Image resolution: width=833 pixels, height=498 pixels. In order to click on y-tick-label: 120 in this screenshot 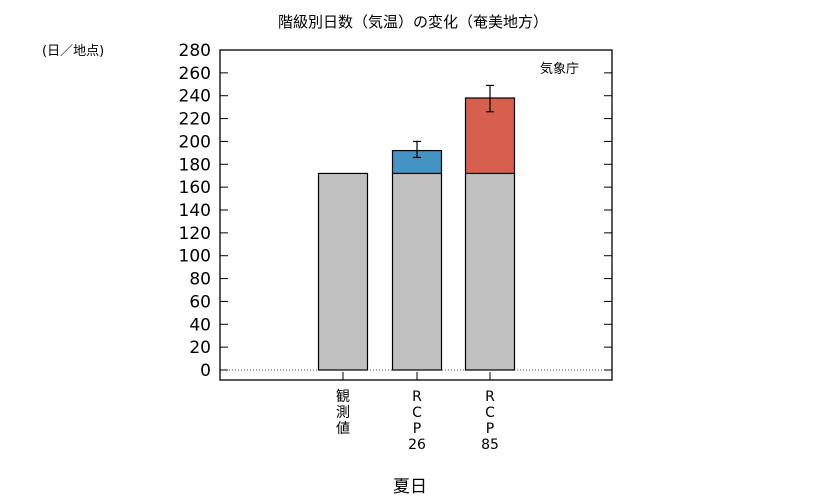, I will do `click(195, 234)`.